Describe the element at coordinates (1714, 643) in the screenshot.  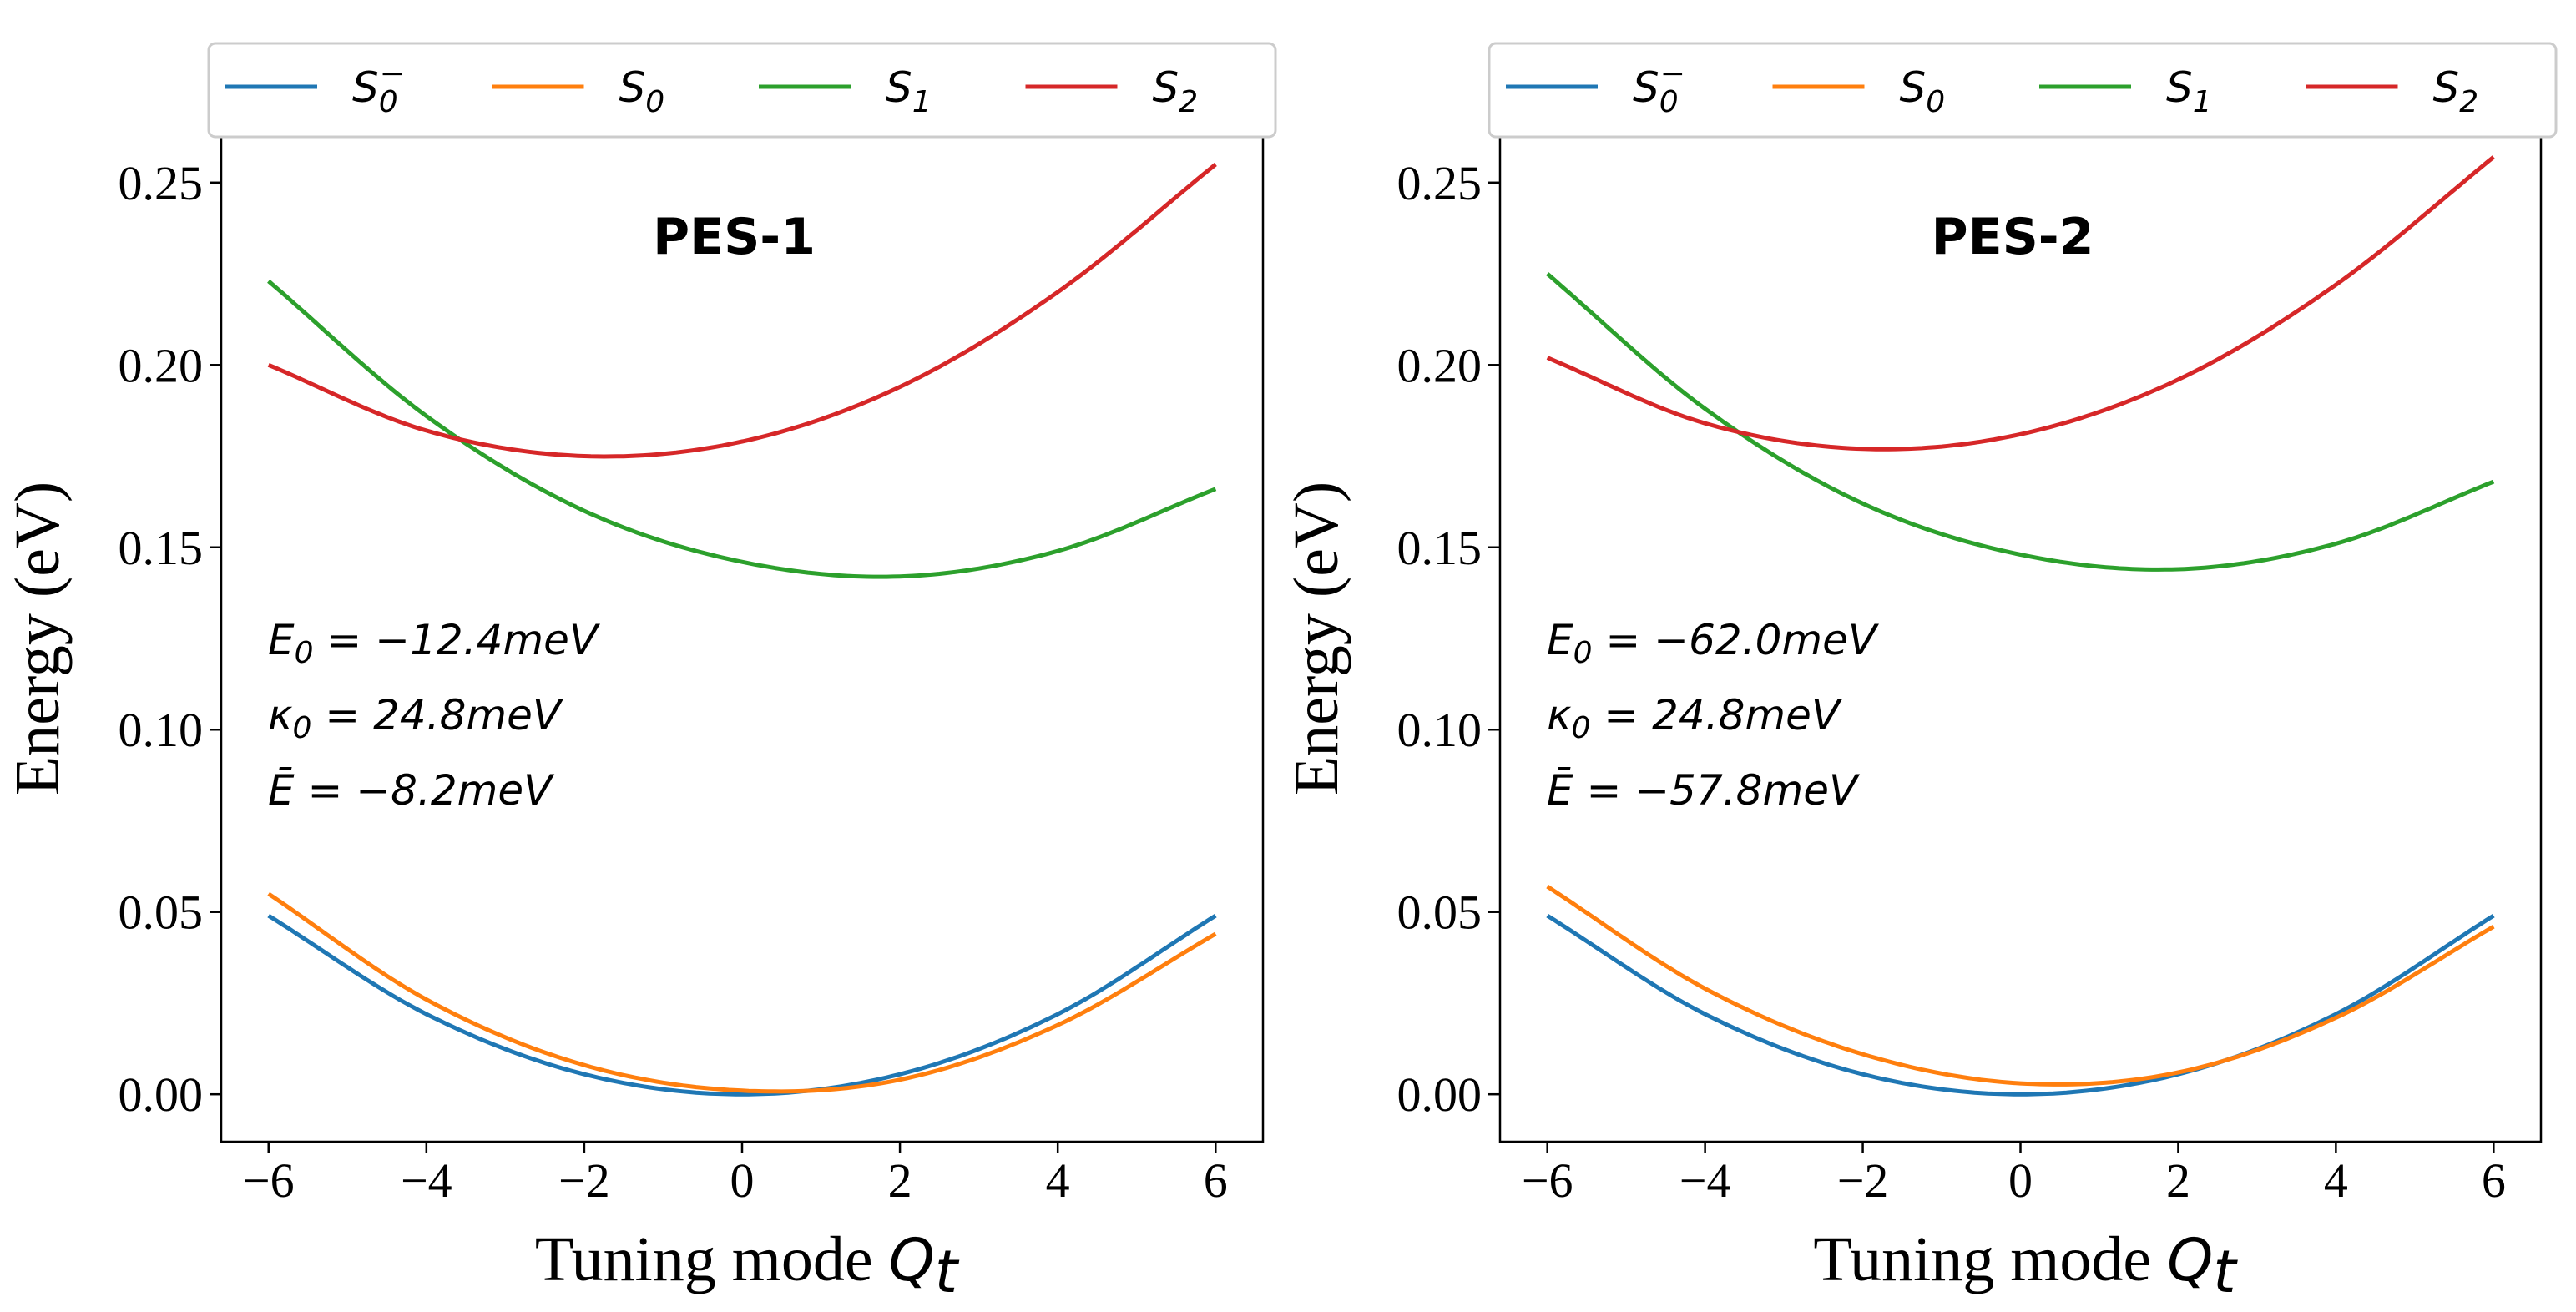
I see `annotation-e0: E0 = −62.0meV` at that location.